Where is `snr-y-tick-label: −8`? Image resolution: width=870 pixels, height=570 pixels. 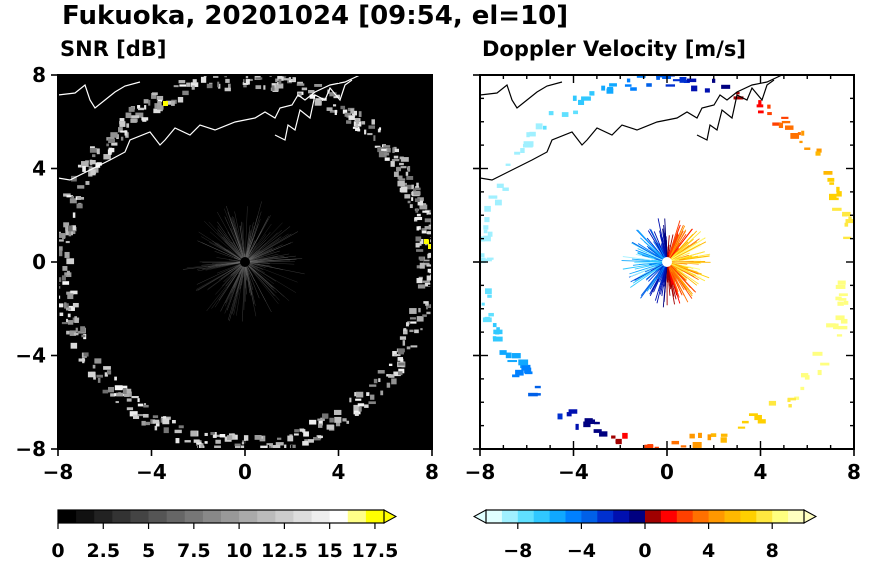 snr-y-tick-label: −8 is located at coordinates (30, 449).